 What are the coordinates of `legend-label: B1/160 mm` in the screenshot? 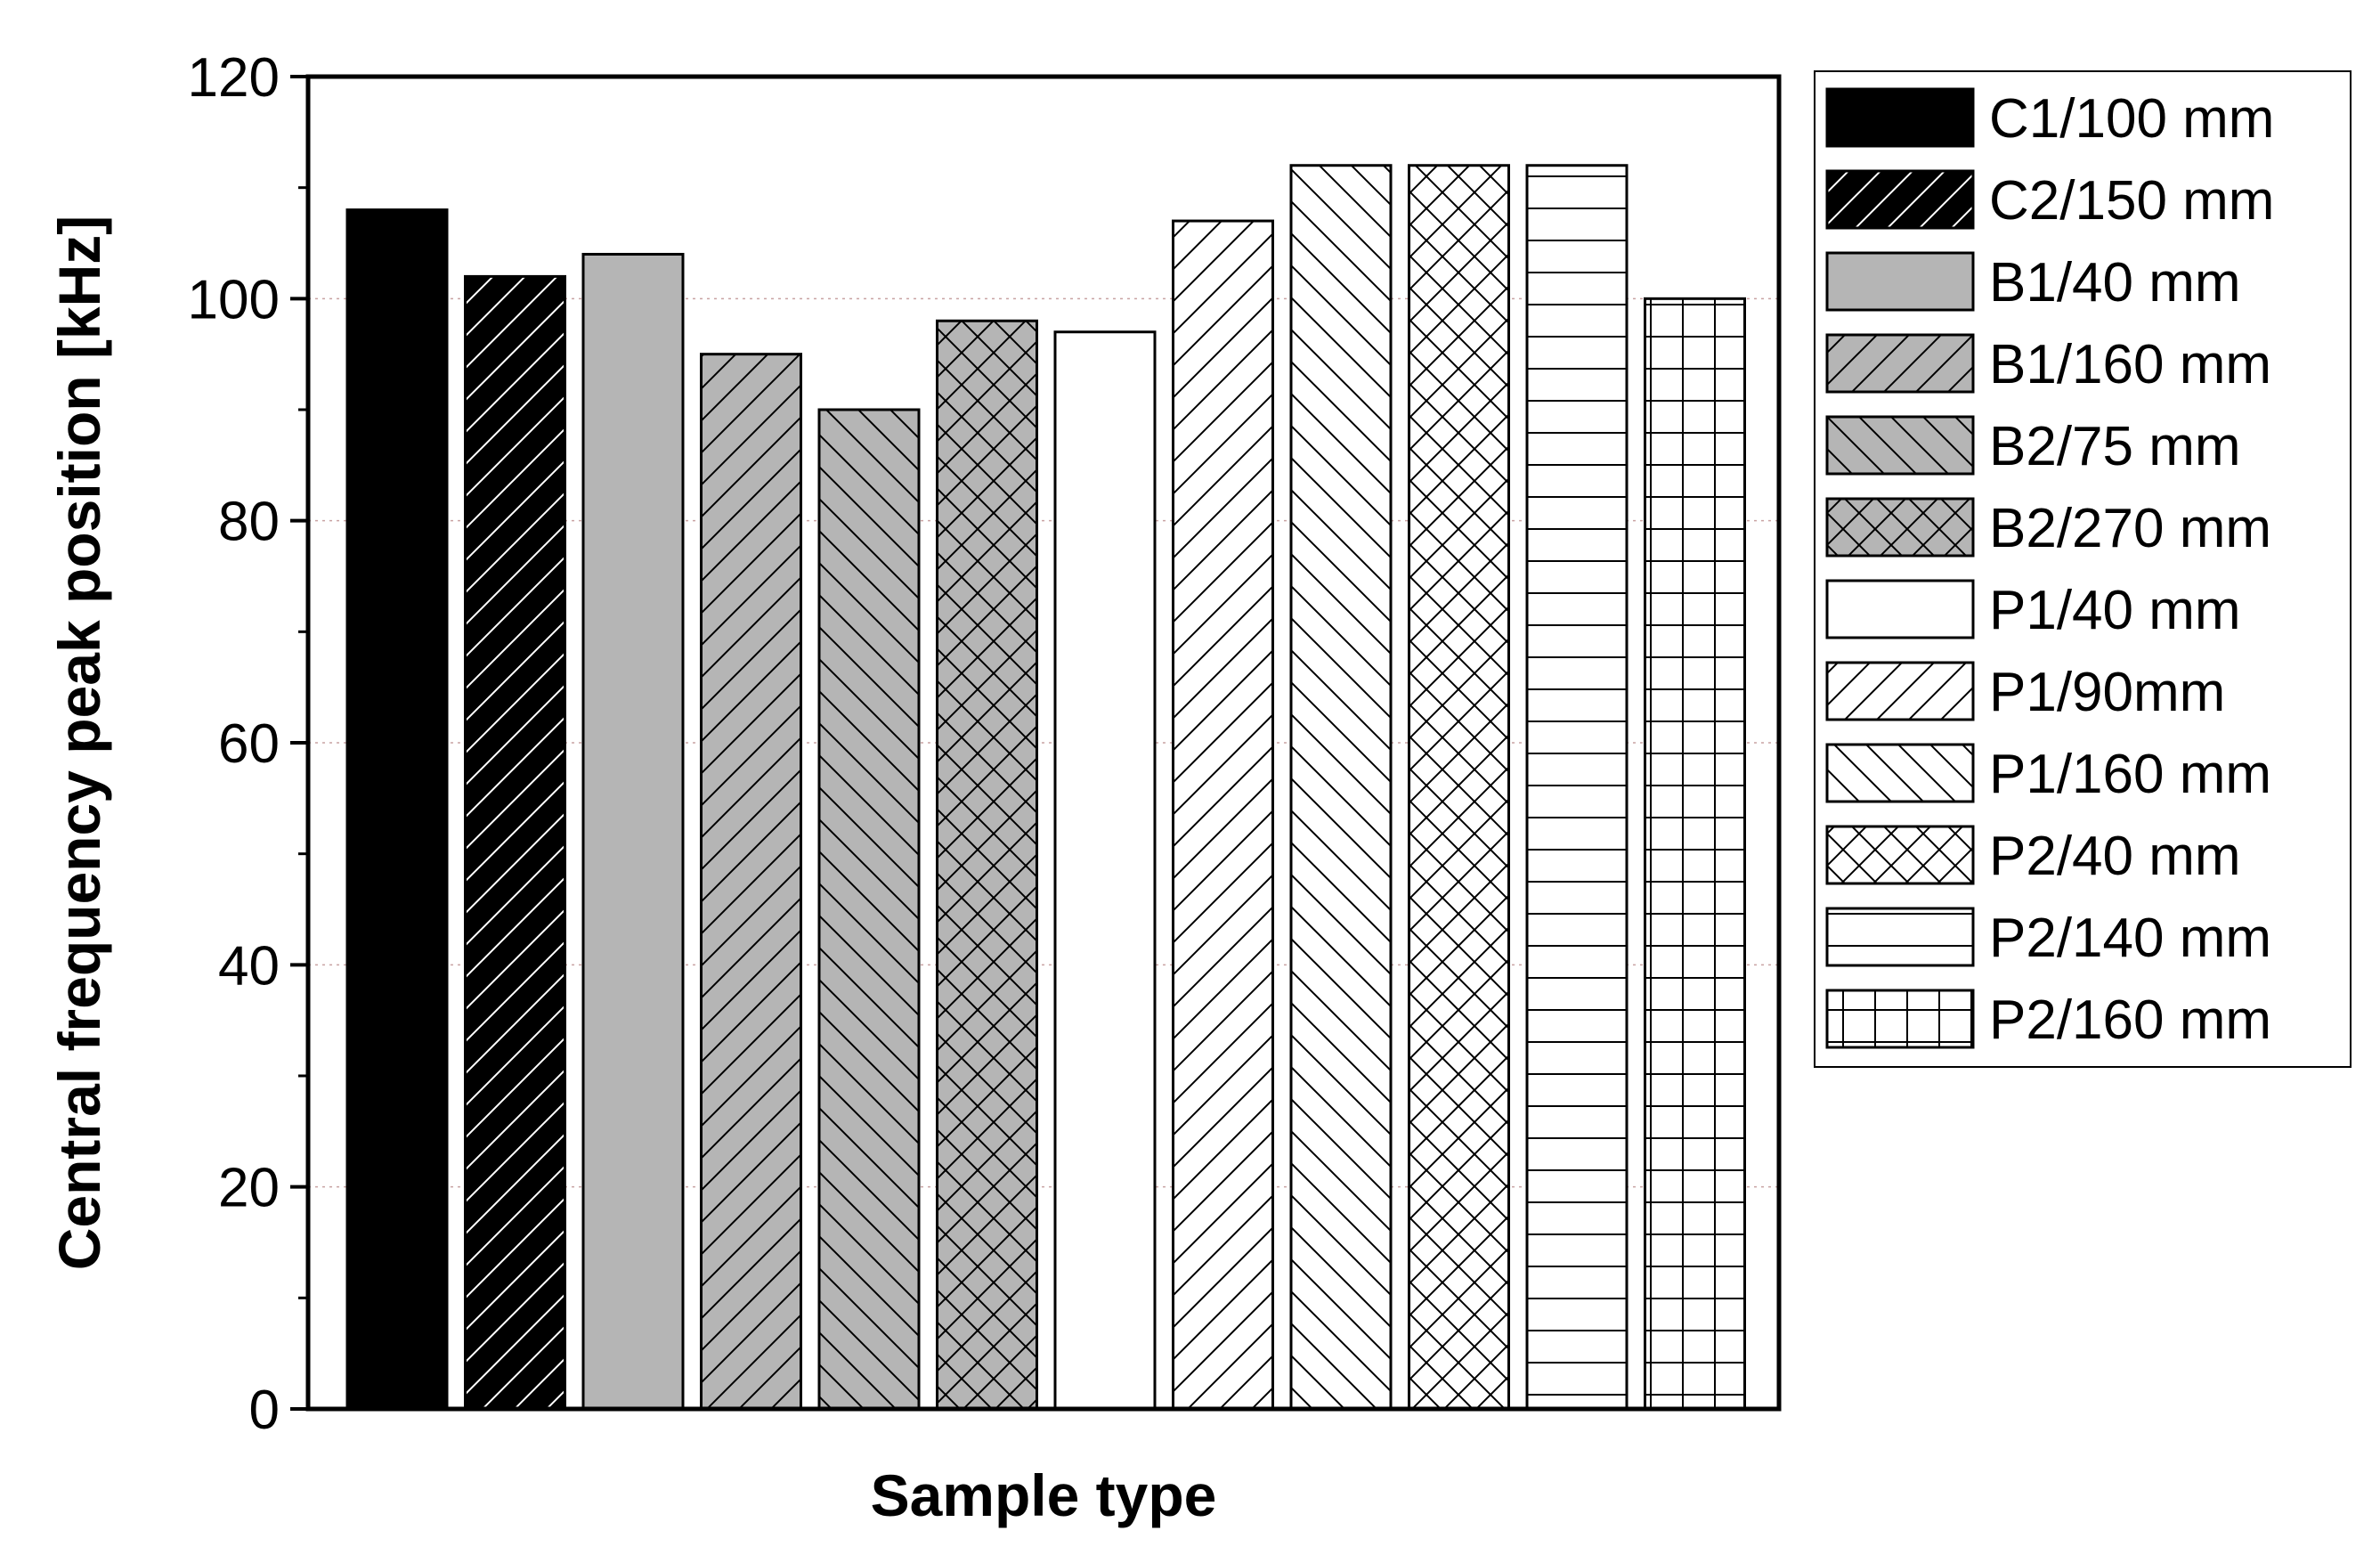 It's located at (2130, 364).